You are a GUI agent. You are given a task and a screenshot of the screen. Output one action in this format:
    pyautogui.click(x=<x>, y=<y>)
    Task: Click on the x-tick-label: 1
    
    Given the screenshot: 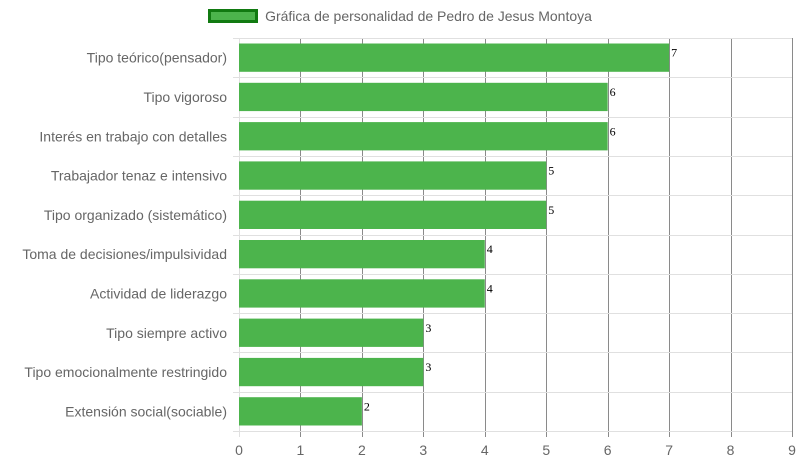 What is the action you would take?
    pyautogui.click(x=301, y=450)
    